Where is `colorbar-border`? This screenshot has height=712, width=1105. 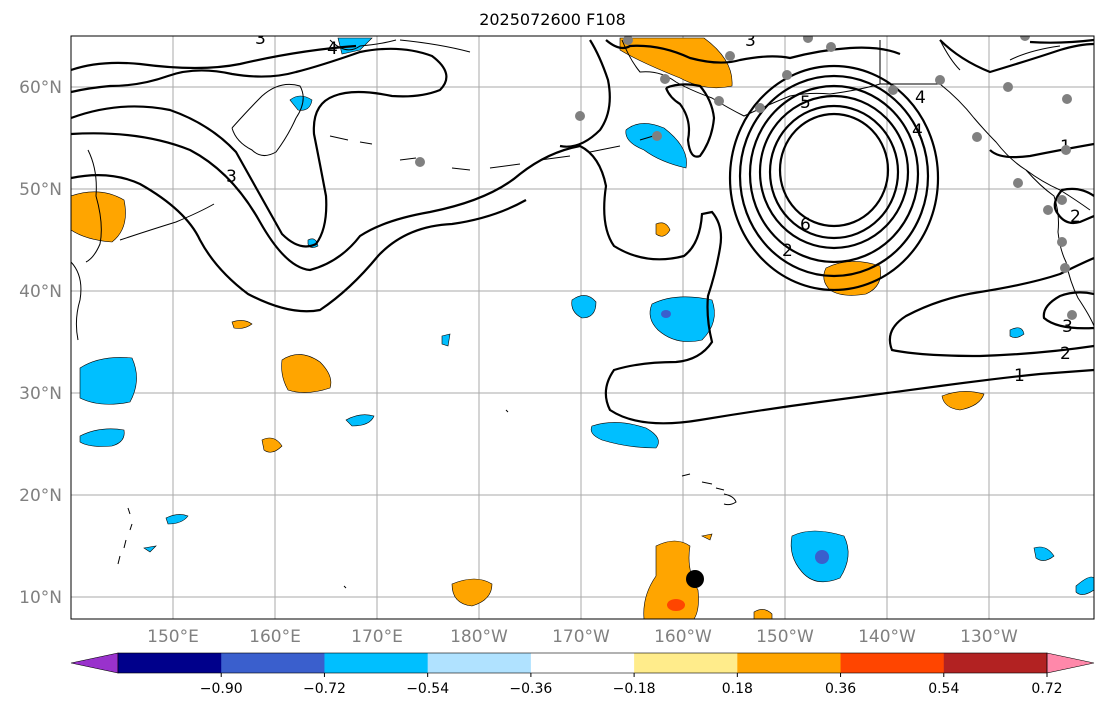
colorbar-border is located at coordinates (582, 663).